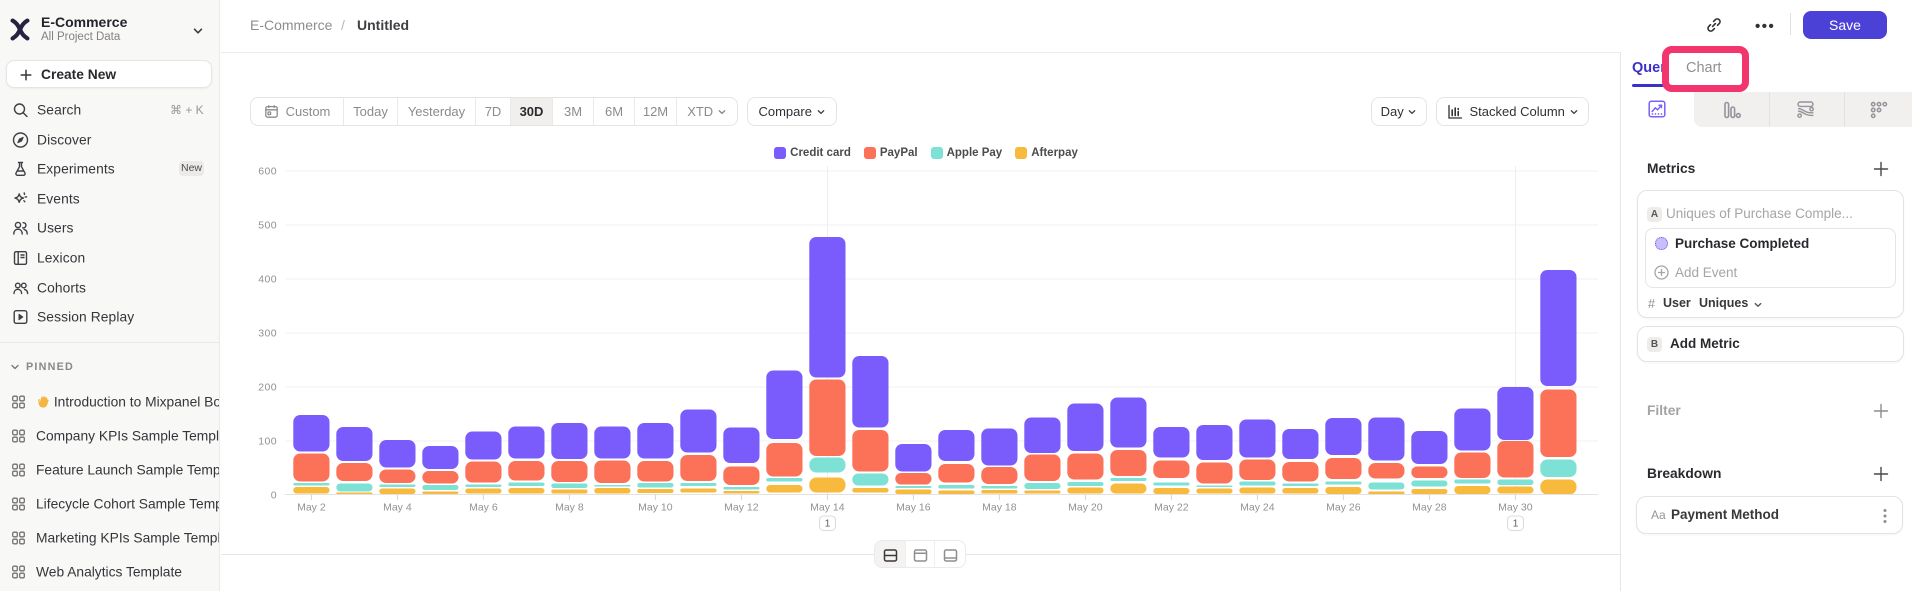  Describe the element at coordinates (827, 508) in the screenshot. I see `svg-text: May 14` at that location.